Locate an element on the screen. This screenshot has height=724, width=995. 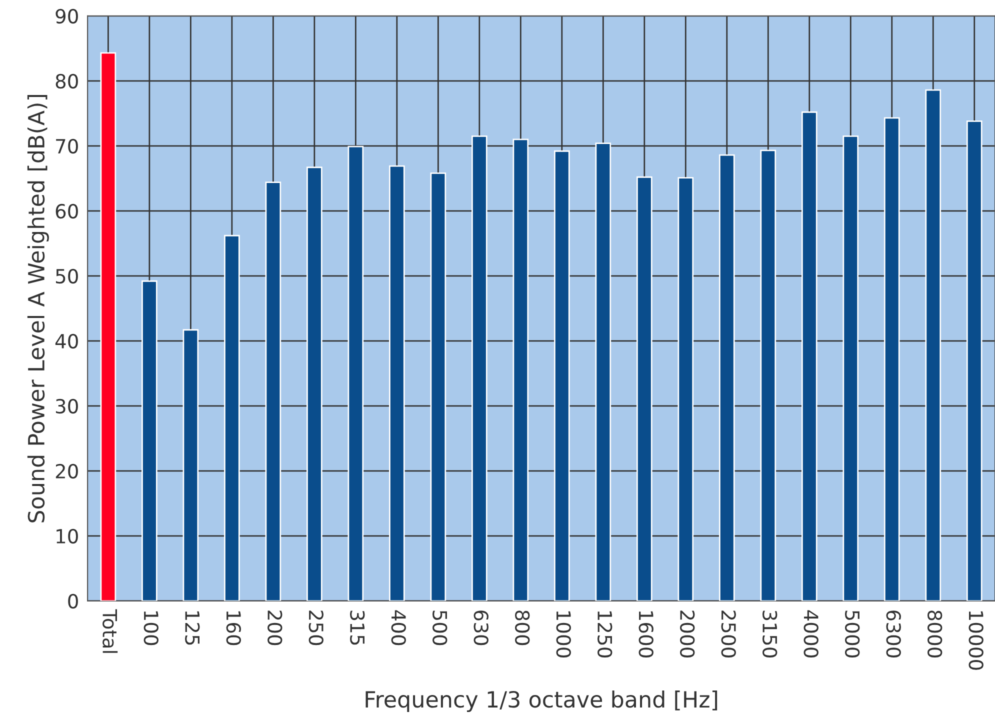
y-tick-label: 40 is located at coordinates (66, 341).